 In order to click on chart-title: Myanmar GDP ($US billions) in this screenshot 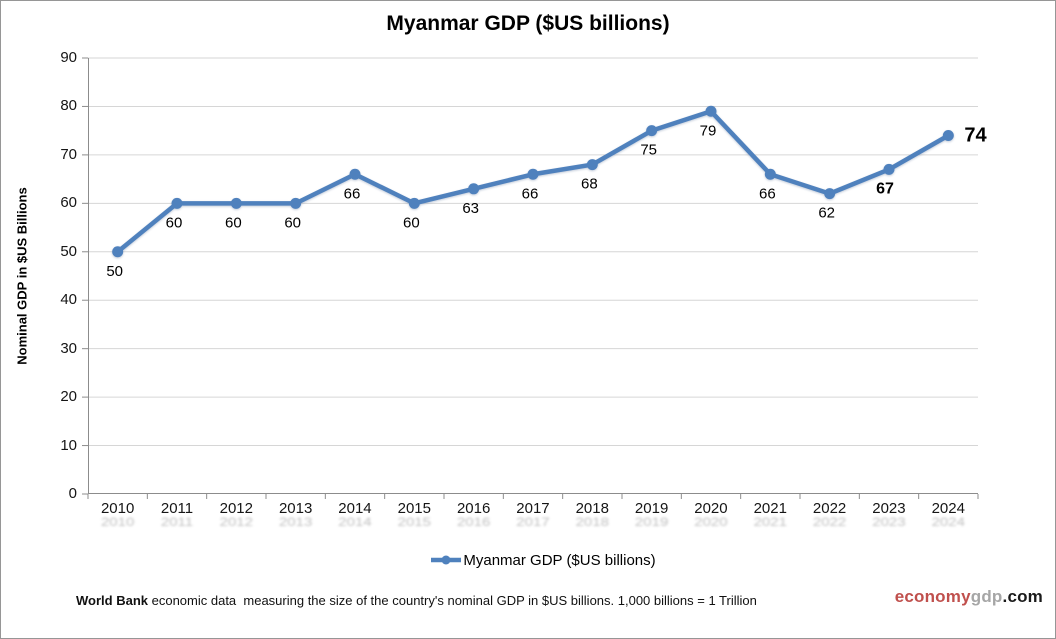, I will do `click(528, 23)`.